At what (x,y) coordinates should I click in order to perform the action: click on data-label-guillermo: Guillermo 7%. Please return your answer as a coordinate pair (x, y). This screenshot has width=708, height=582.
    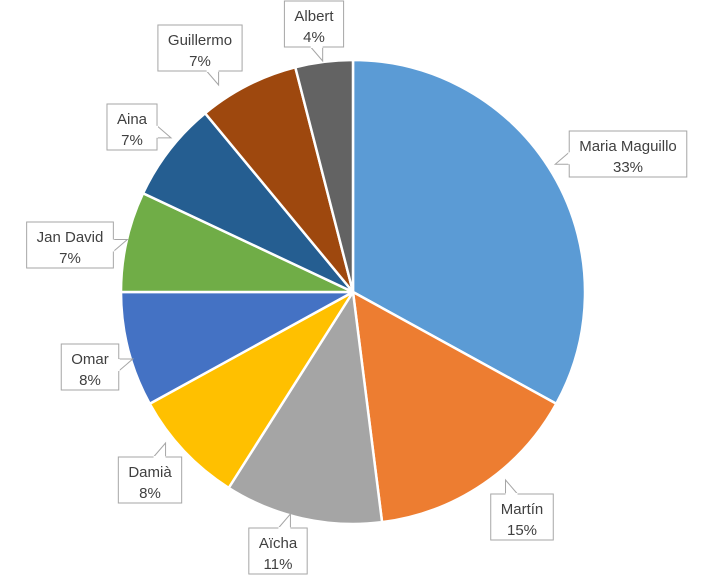
    Looking at the image, I should click on (200, 55).